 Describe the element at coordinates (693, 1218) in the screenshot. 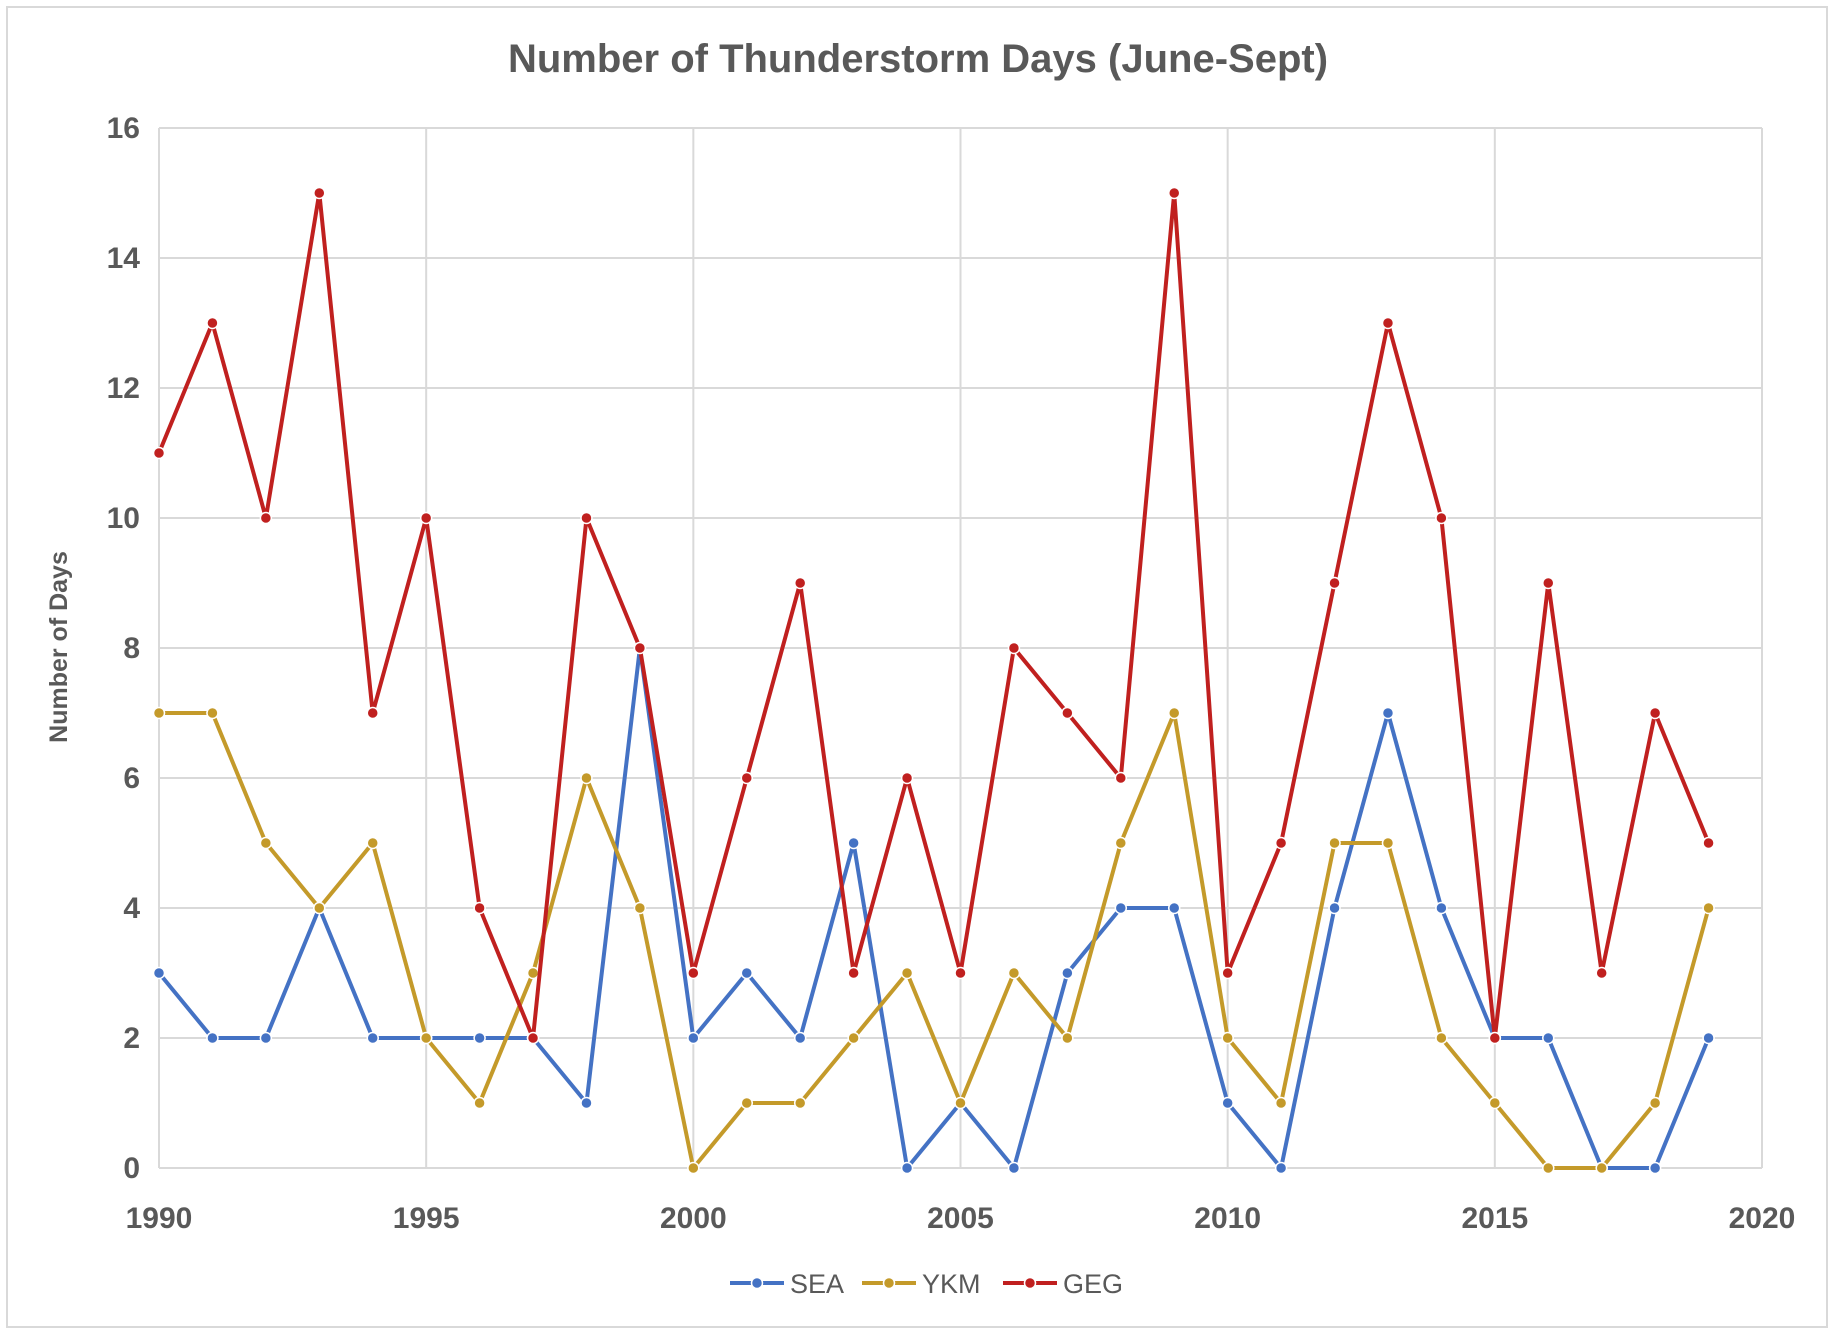

I see `x-tick-label: 2000` at that location.